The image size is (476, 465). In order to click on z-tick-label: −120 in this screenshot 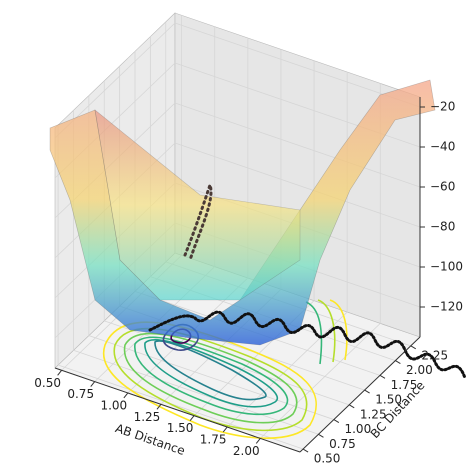, I will do `click(446, 307)`.